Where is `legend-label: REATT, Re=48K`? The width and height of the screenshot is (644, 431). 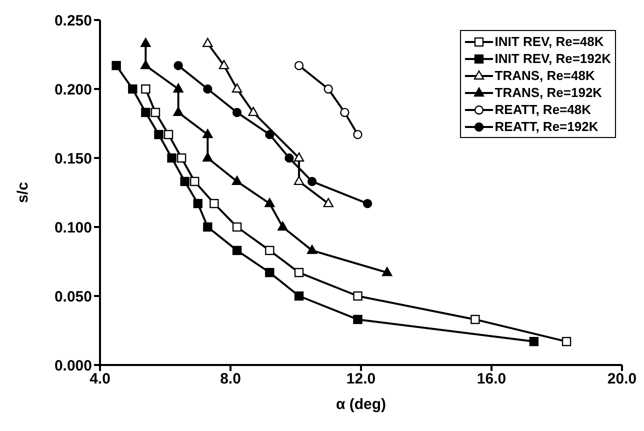 legend-label: REATT, Re=48K is located at coordinates (542, 109).